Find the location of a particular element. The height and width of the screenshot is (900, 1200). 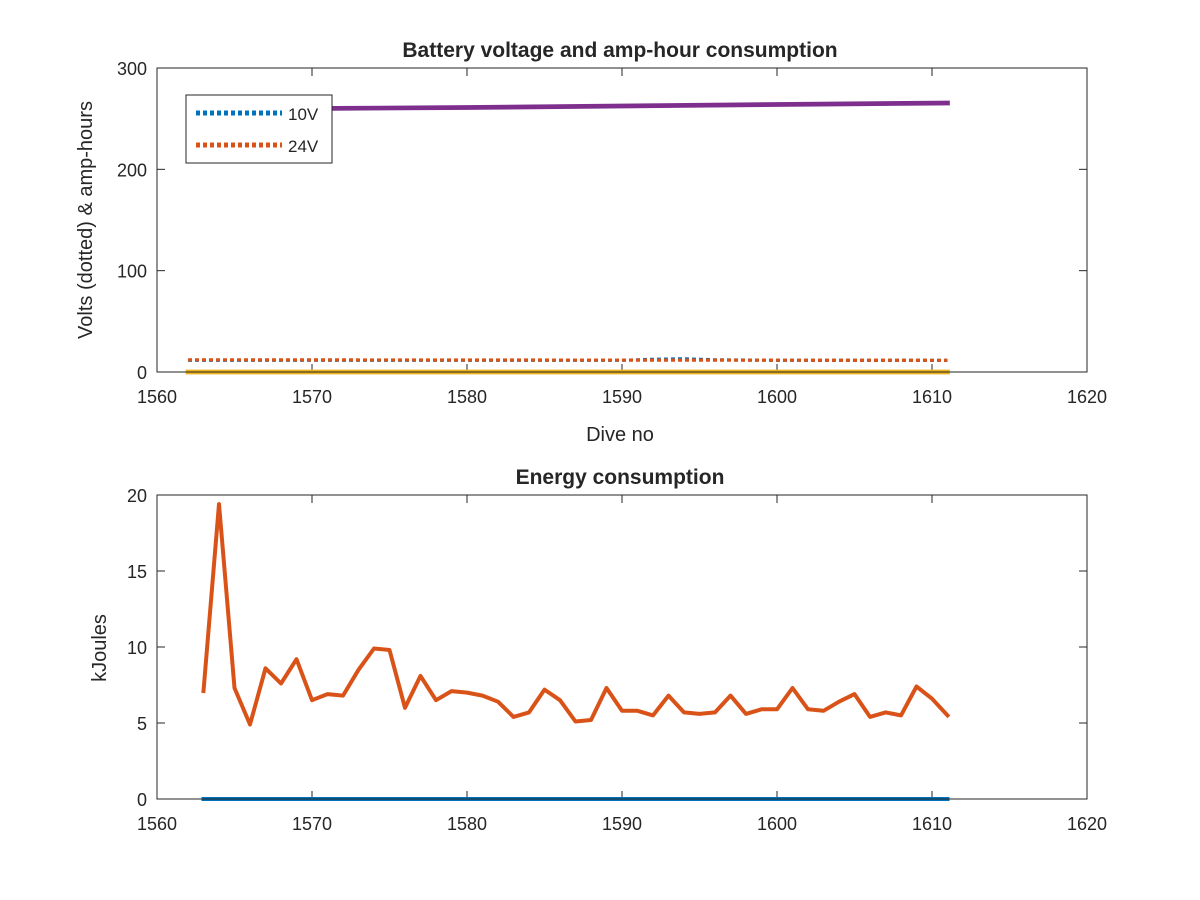

legend: 10V 24V is located at coordinates (259, 129).